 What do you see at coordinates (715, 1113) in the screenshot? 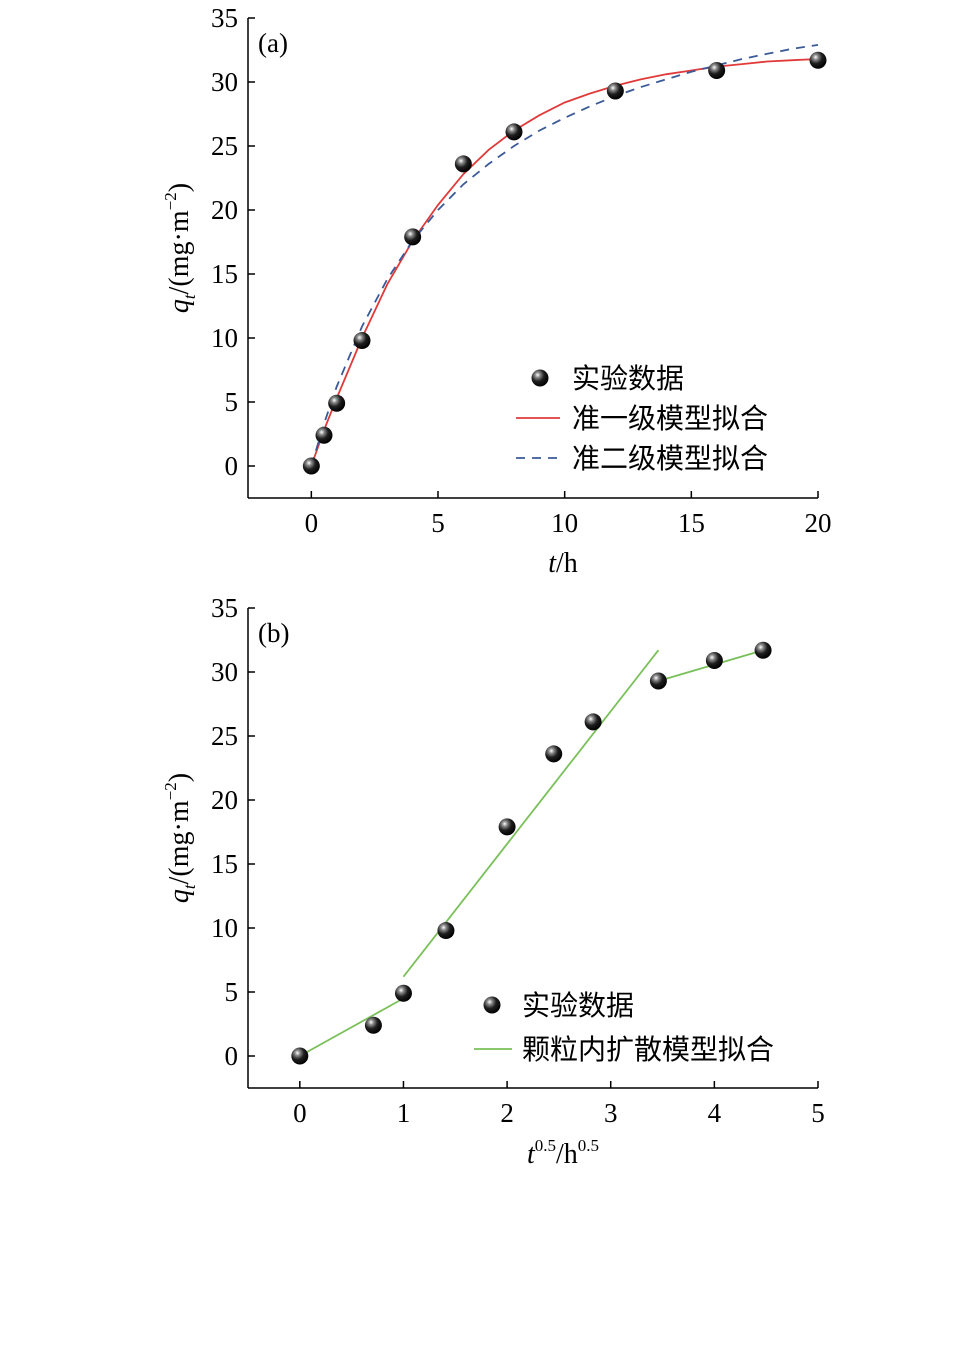
I see `x-tick-label: 4` at bounding box center [715, 1113].